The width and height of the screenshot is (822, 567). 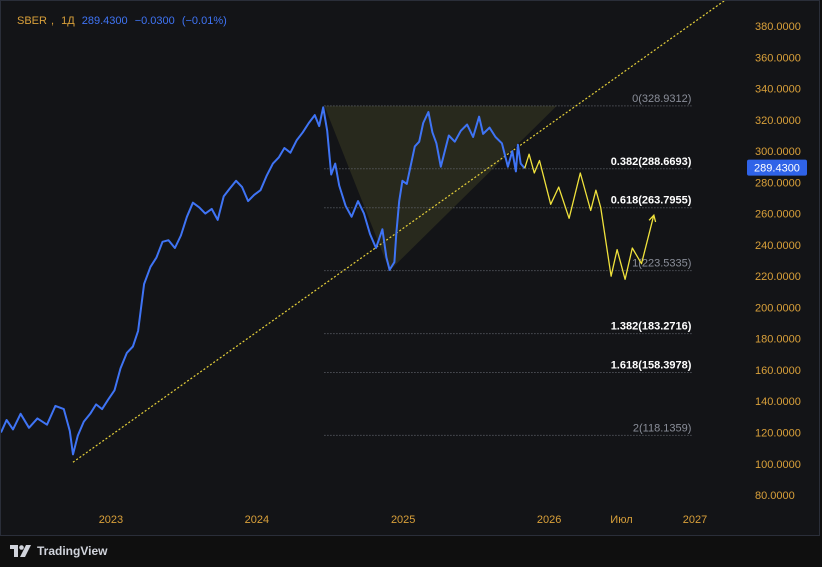 I want to click on x-tick-label: Июл, so click(x=621, y=520).